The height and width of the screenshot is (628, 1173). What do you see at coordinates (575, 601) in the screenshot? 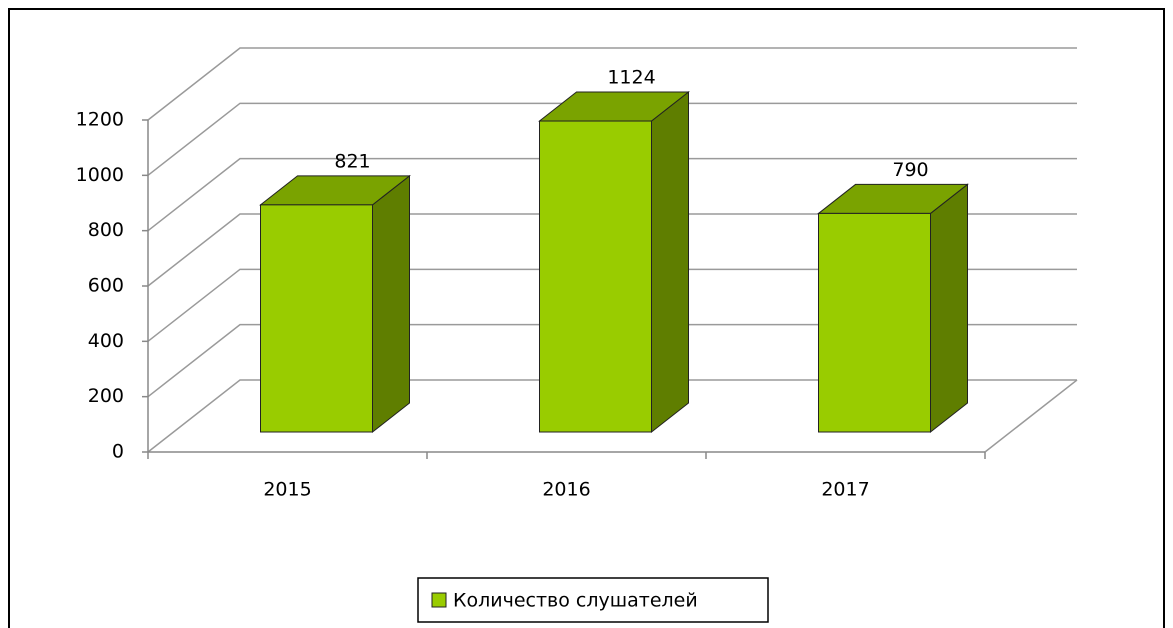
I see `legend-label: Количество слушателей` at bounding box center [575, 601].